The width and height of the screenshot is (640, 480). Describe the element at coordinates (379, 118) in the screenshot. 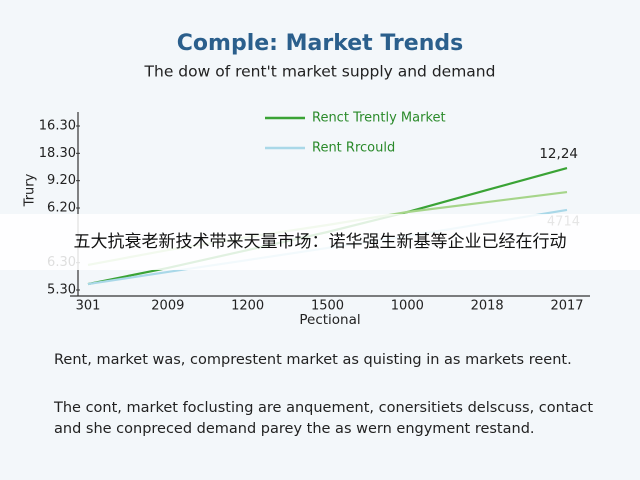

I see `legend-label: Renct Trently Market` at that location.